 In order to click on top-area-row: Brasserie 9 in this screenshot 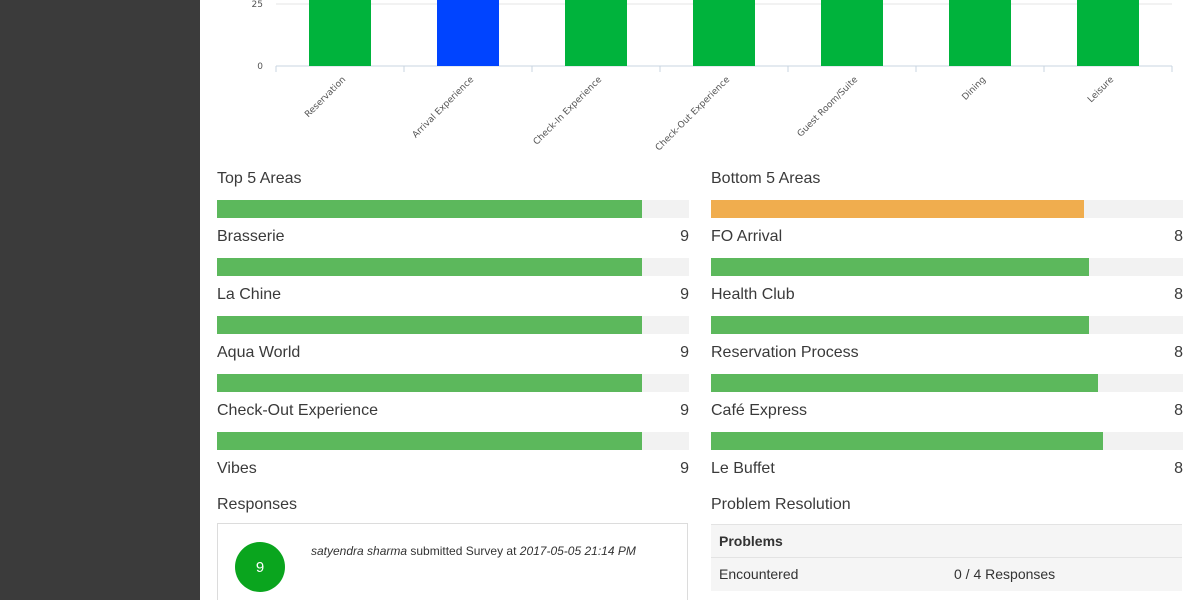, I will do `click(453, 240)`.